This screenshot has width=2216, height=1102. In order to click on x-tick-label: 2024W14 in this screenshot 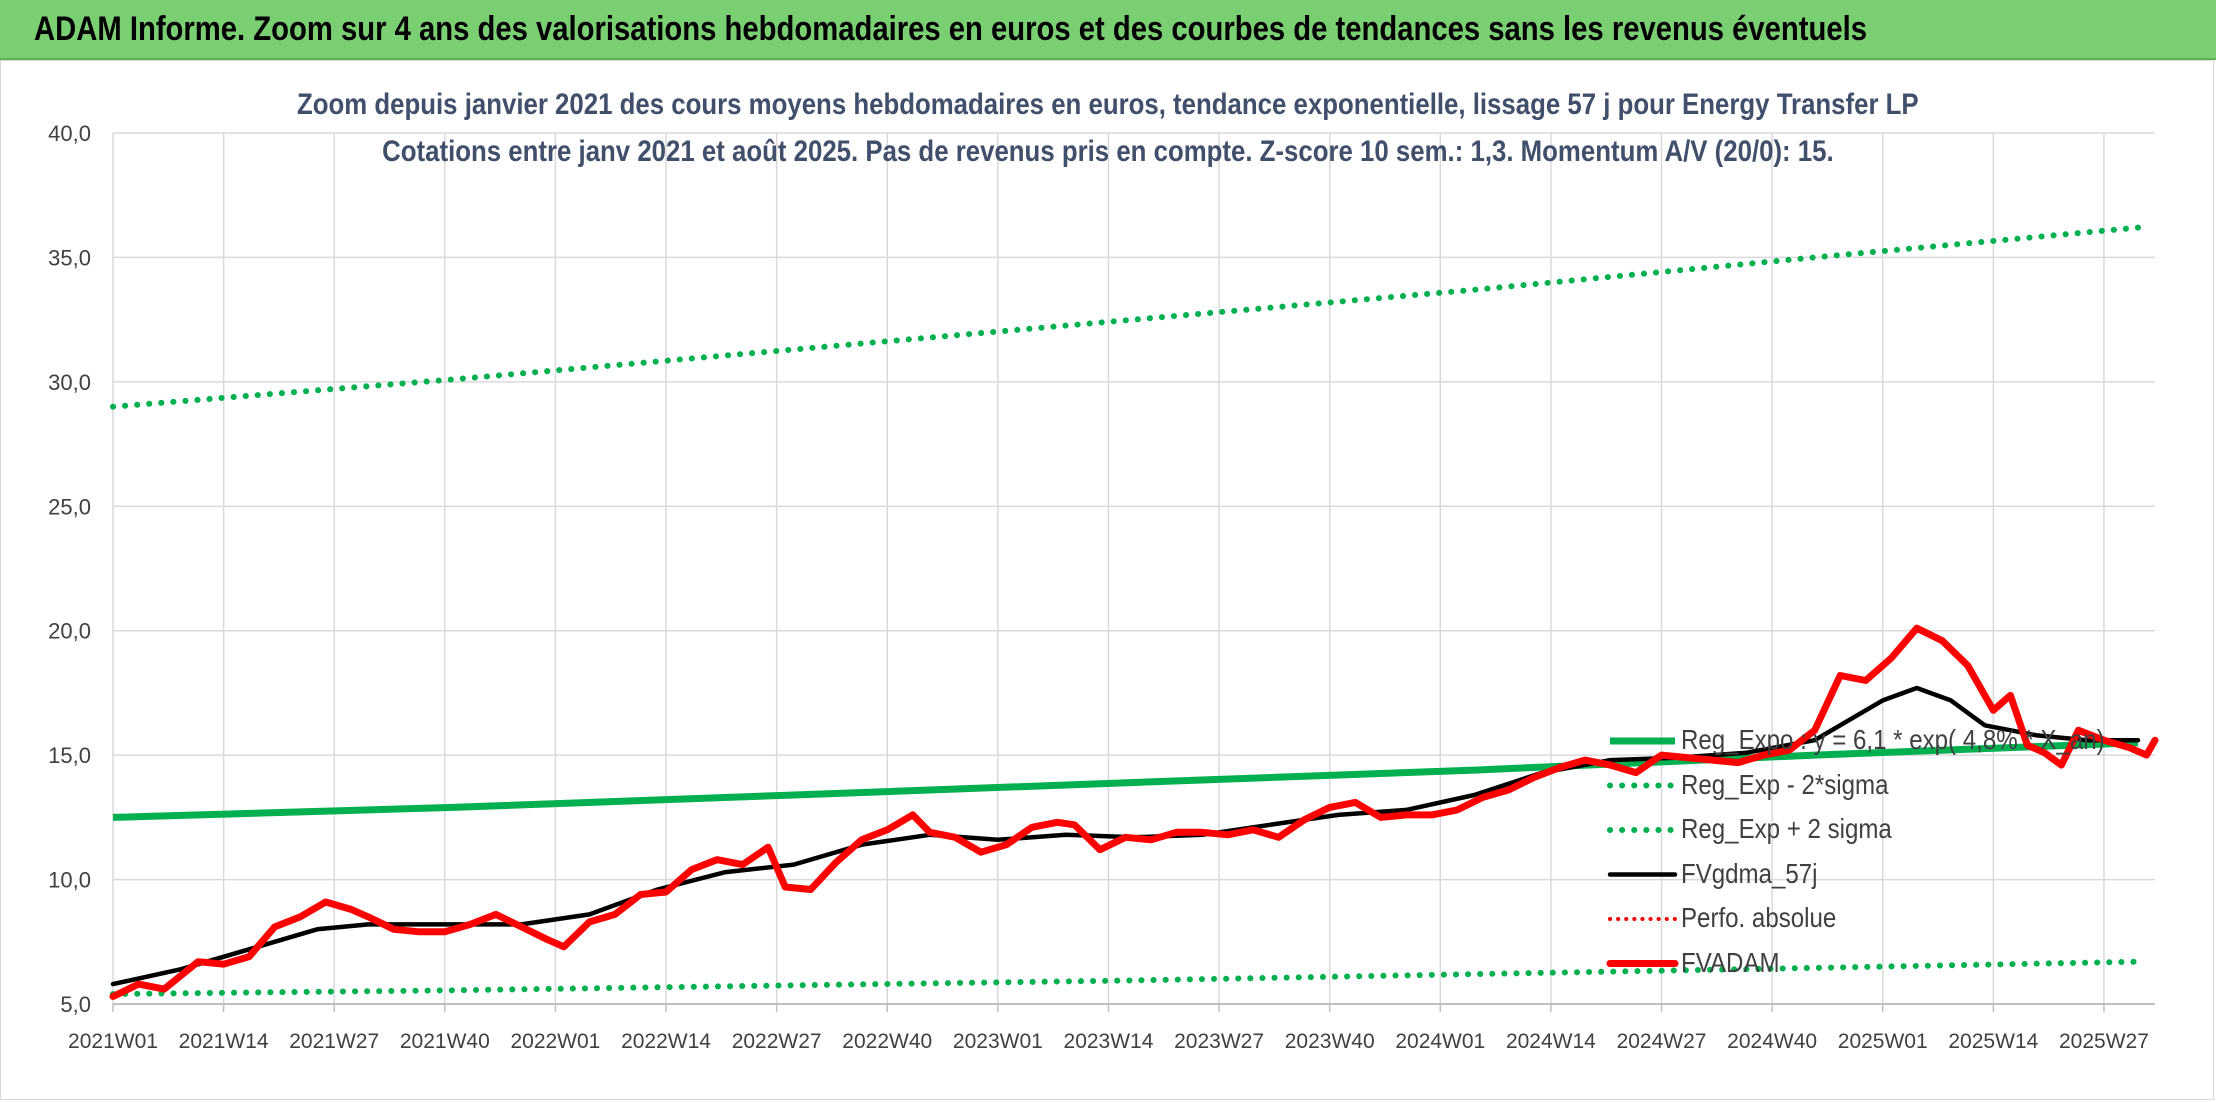, I will do `click(1551, 1041)`.